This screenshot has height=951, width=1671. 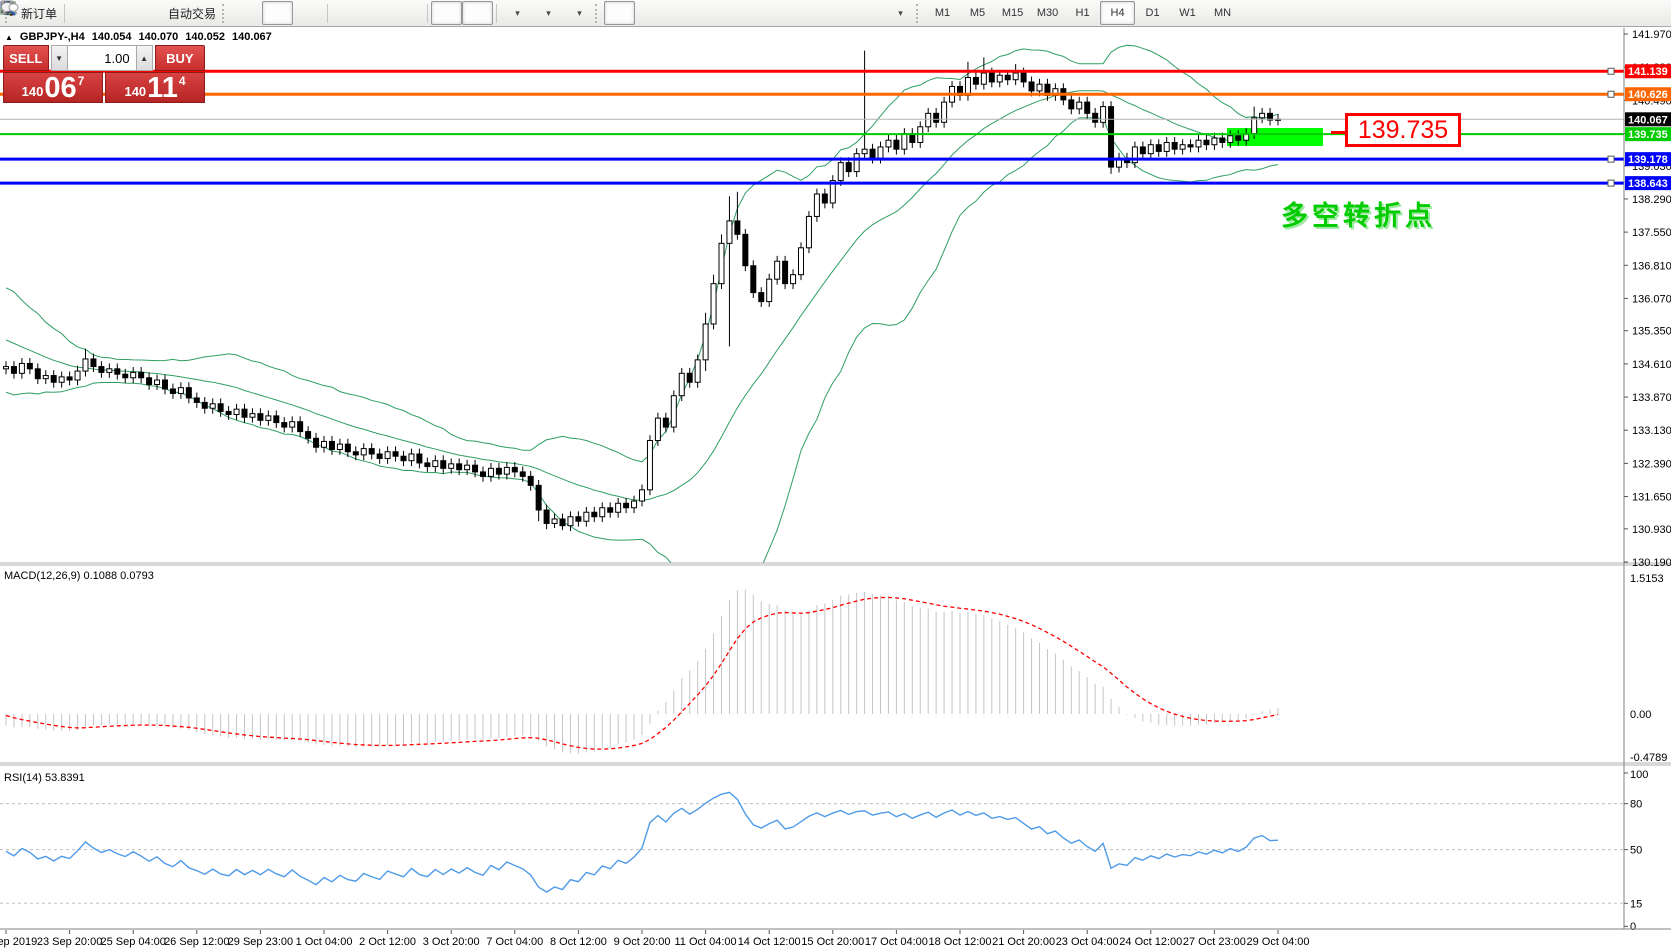 What do you see at coordinates (31, 12) in the screenshot?
I see `new-order-button: 新订单` at bounding box center [31, 12].